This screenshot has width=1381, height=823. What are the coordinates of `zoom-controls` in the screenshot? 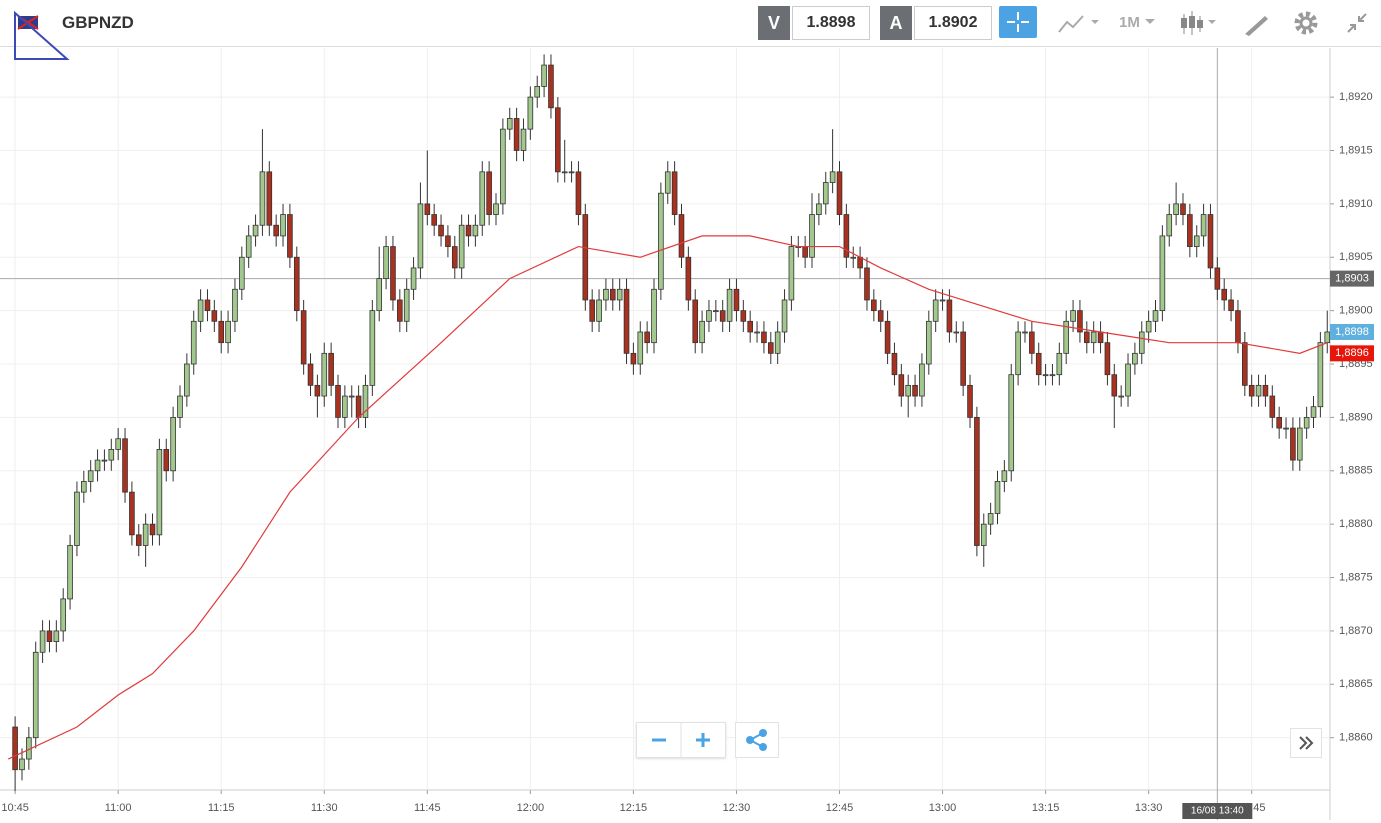 It's located at (681, 740).